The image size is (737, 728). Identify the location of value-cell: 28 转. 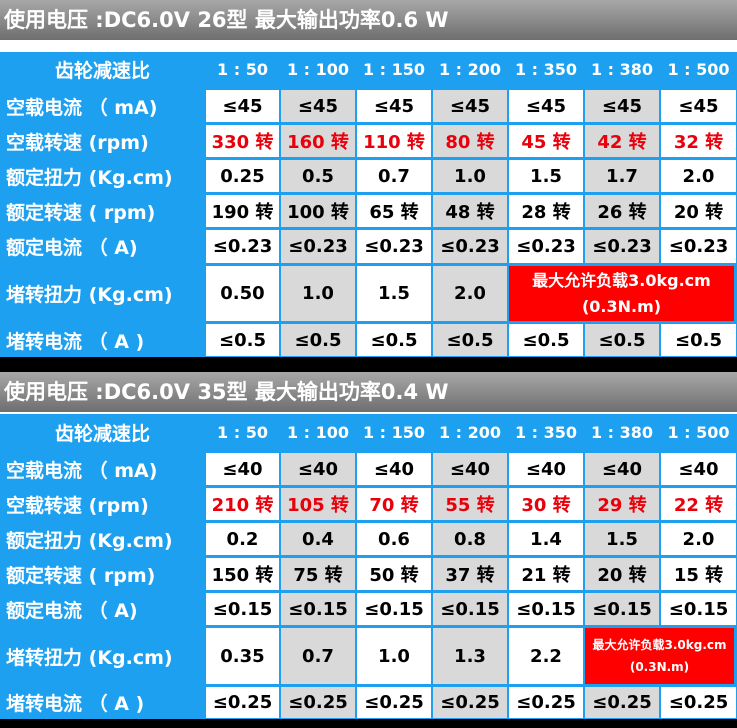
(546, 211).